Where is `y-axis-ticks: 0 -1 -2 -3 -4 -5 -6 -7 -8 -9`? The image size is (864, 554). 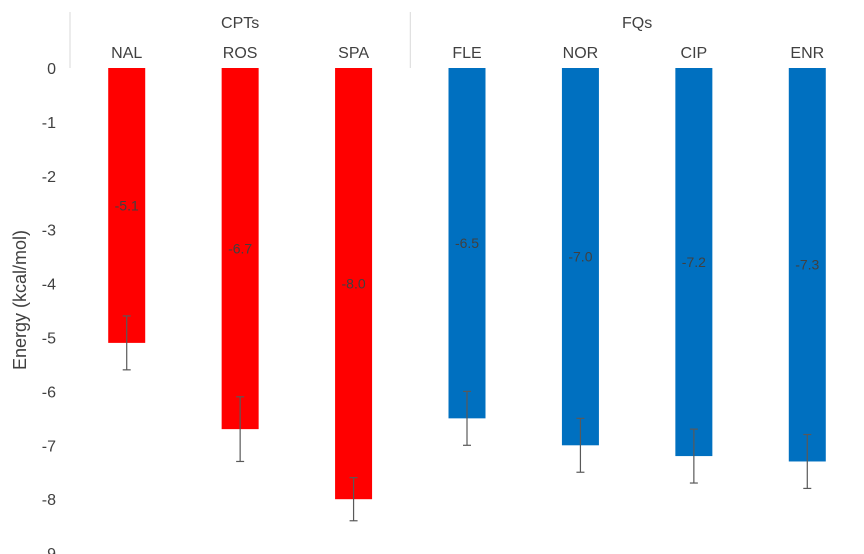
y-axis-ticks: 0 -1 -2 -3 -4 -5 -6 -7 -8 -9 is located at coordinates (49, 307).